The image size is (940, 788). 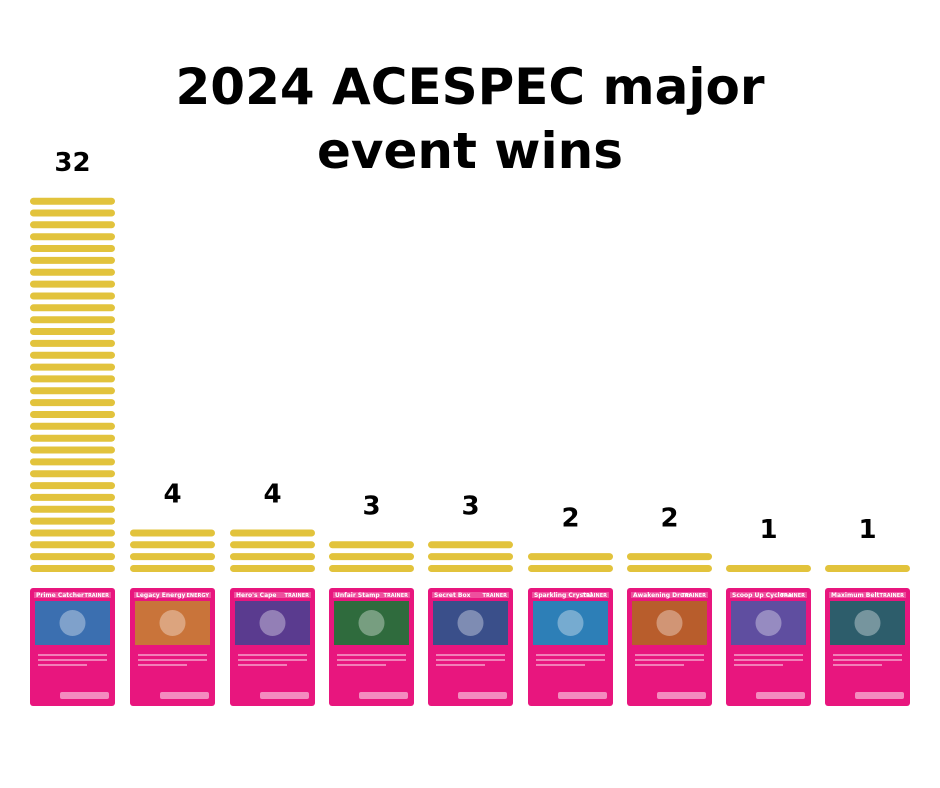 I want to click on card-name: Legacy Energy, so click(x=160, y=595).